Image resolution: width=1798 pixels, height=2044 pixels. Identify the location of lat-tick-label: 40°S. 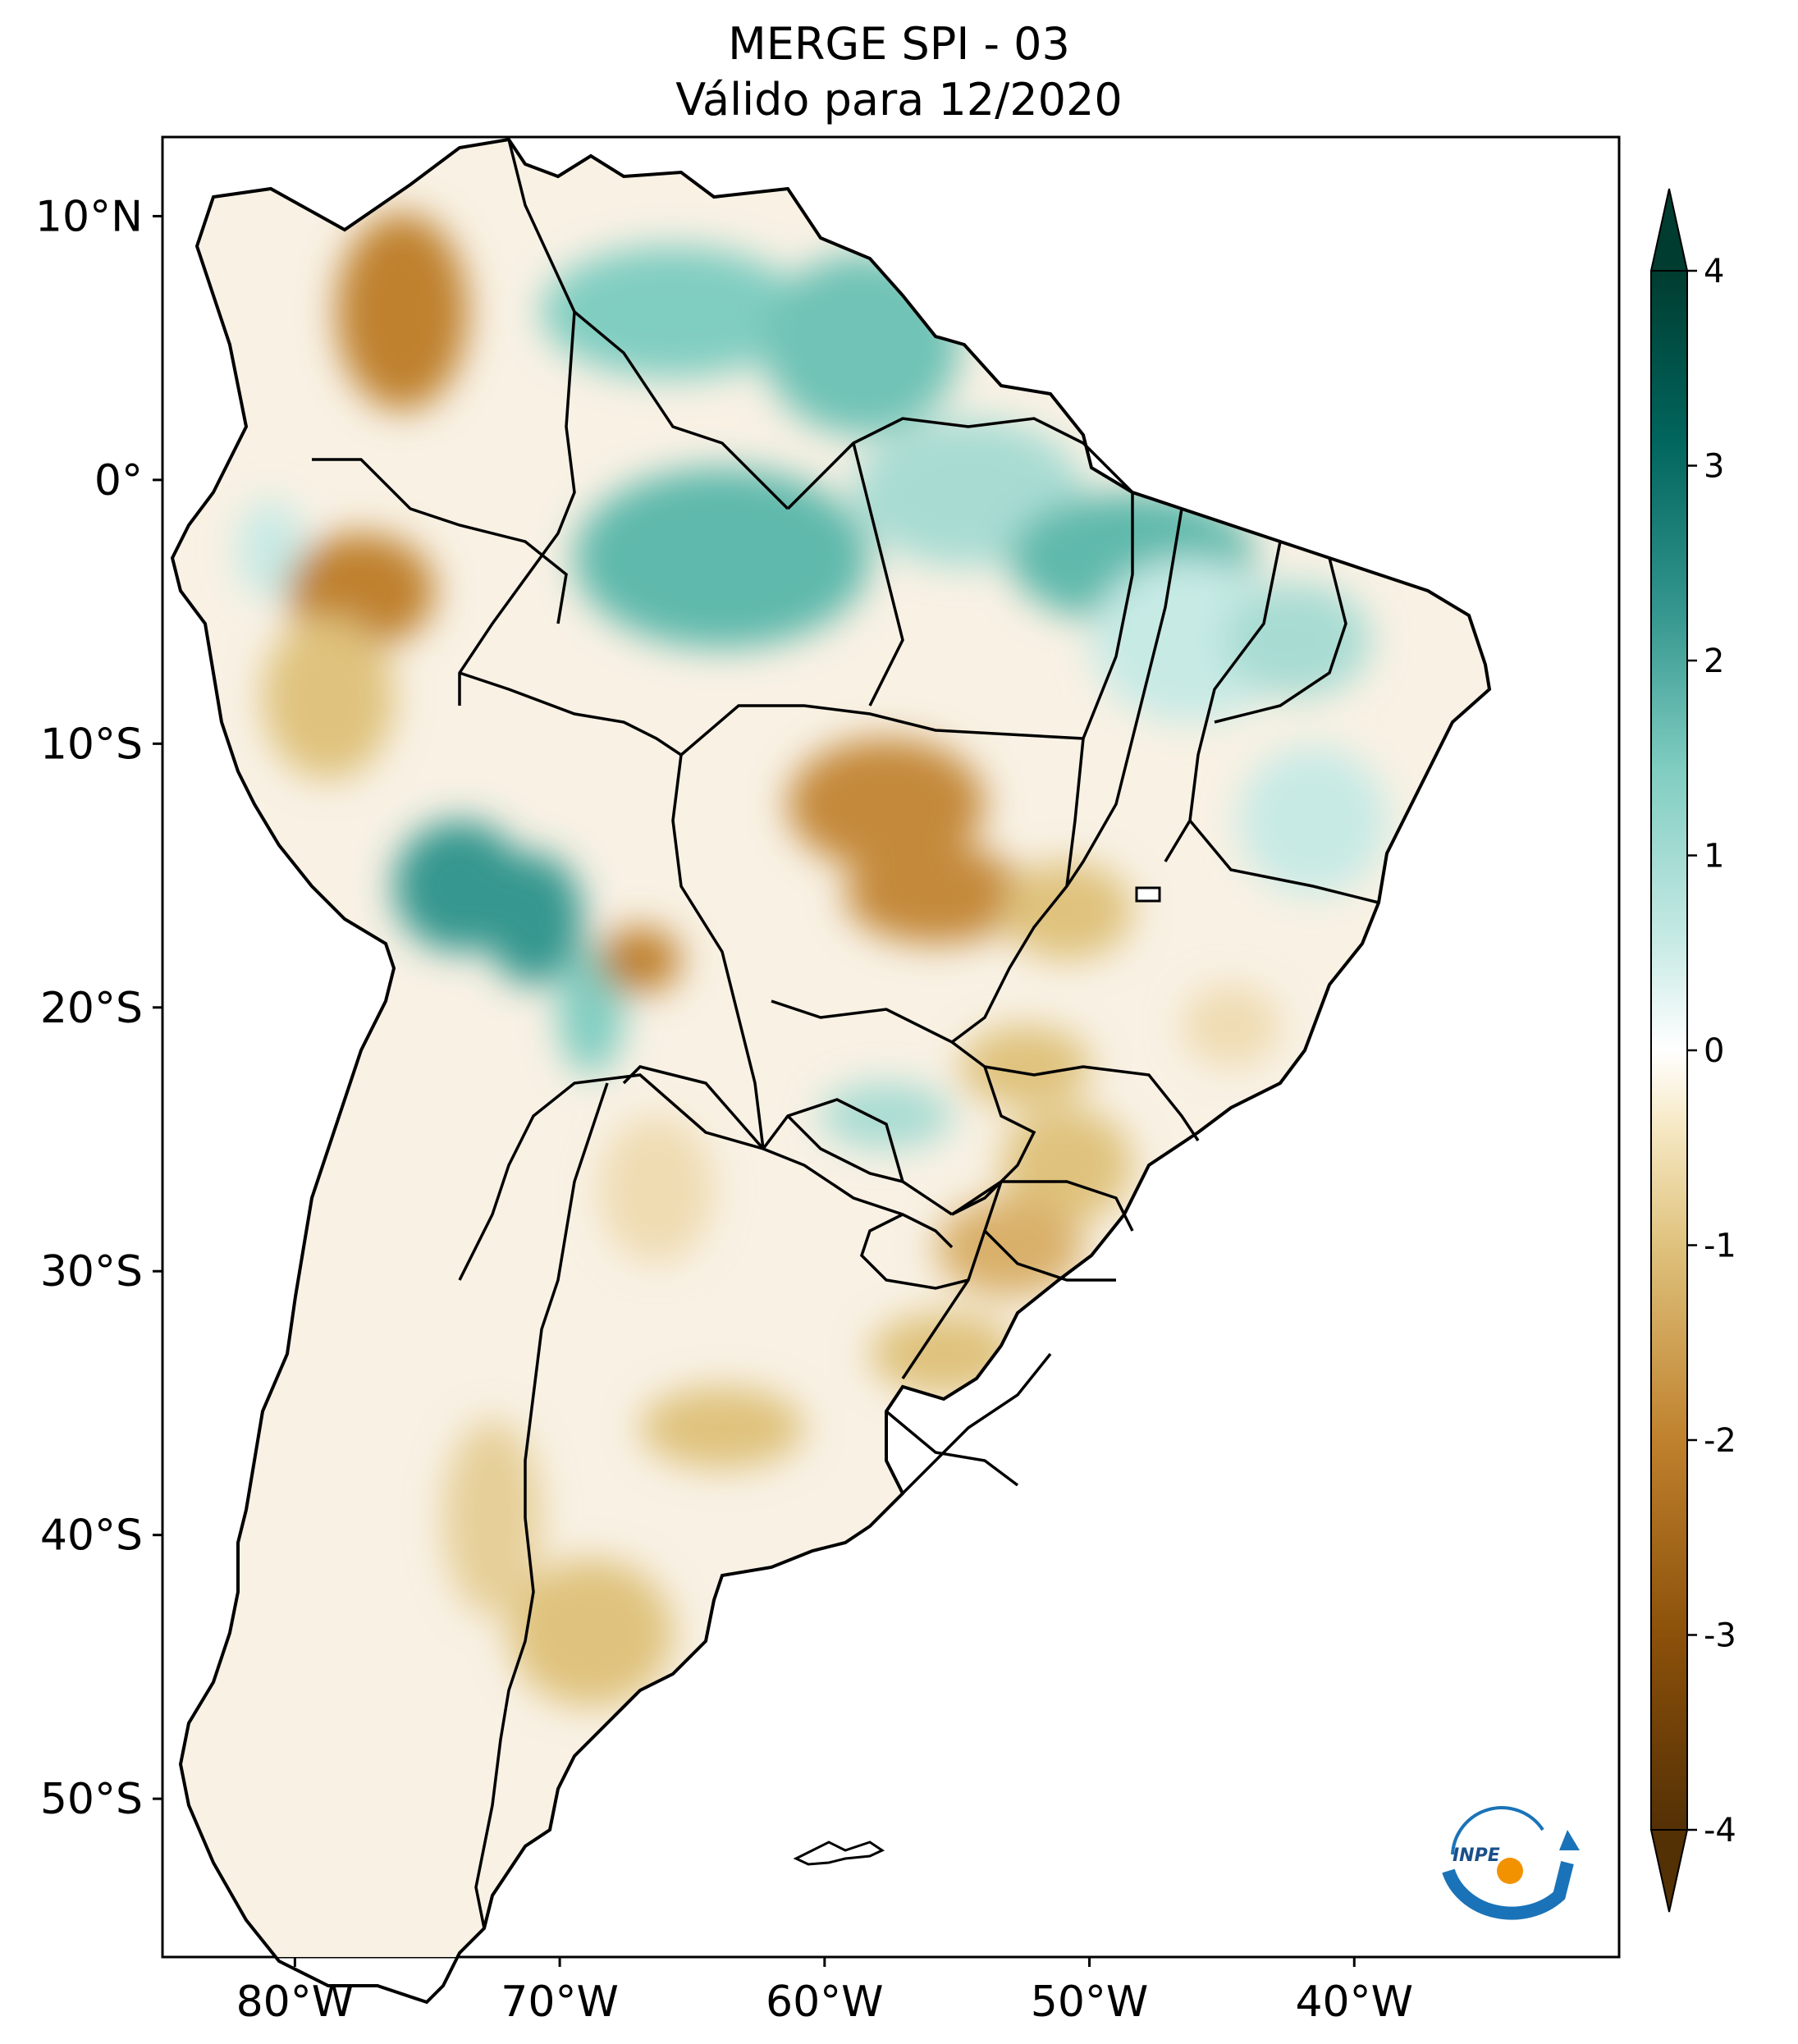
(91, 1536).